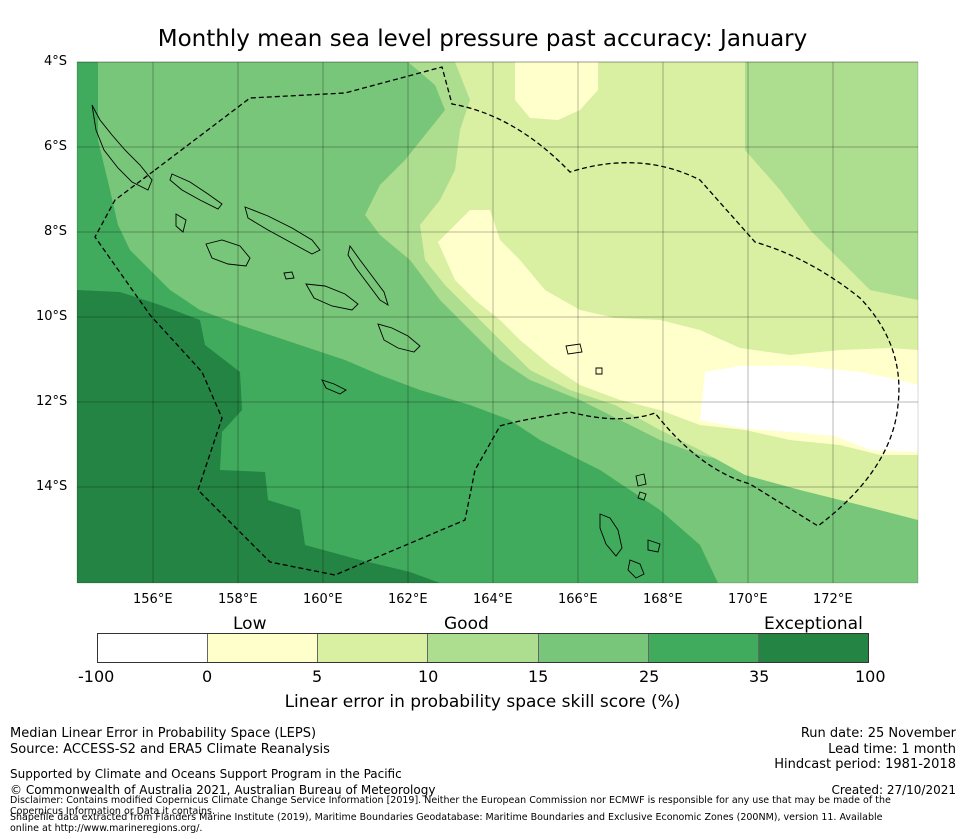 Image resolution: width=965 pixels, height=839 pixels. What do you see at coordinates (636, 569) in the screenshot?
I see `vanuatu-malakula` at bounding box center [636, 569].